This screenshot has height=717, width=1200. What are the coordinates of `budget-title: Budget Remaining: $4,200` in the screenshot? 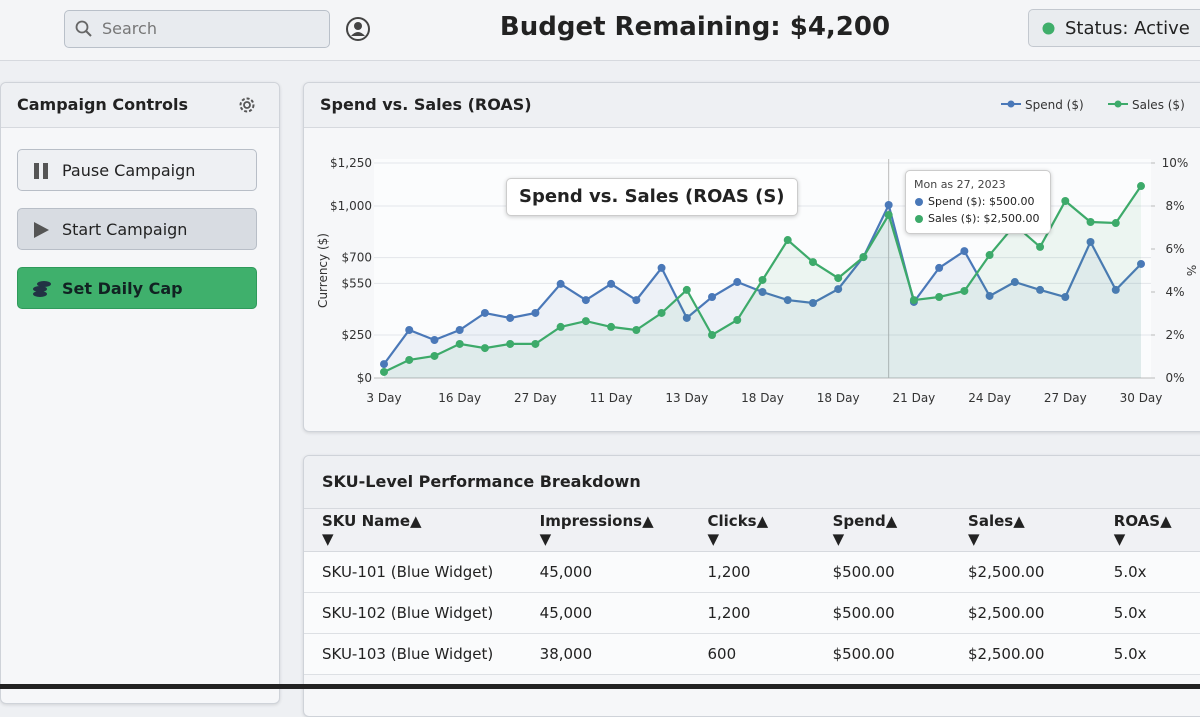 It's located at (695, 27).